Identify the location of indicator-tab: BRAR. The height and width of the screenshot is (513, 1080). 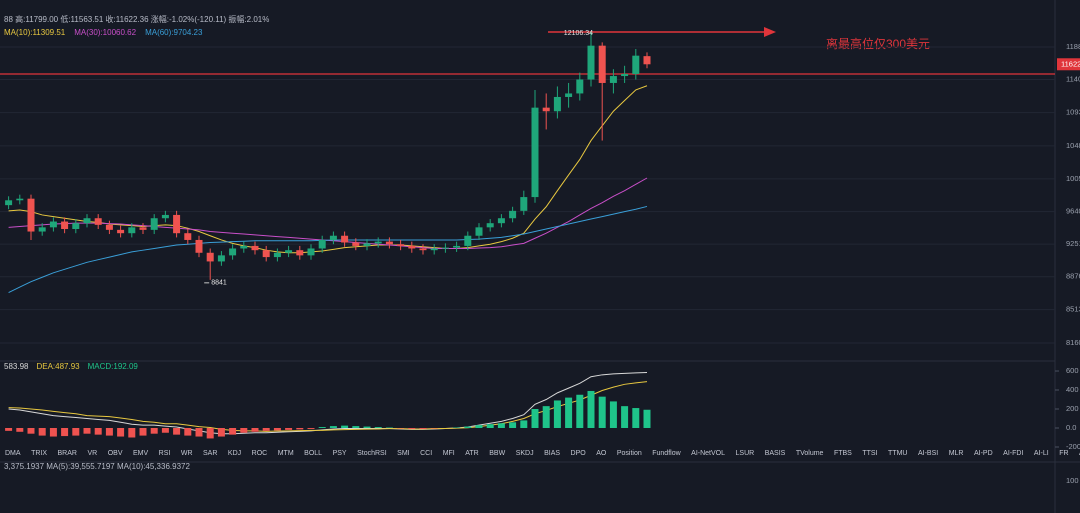
(67, 453).